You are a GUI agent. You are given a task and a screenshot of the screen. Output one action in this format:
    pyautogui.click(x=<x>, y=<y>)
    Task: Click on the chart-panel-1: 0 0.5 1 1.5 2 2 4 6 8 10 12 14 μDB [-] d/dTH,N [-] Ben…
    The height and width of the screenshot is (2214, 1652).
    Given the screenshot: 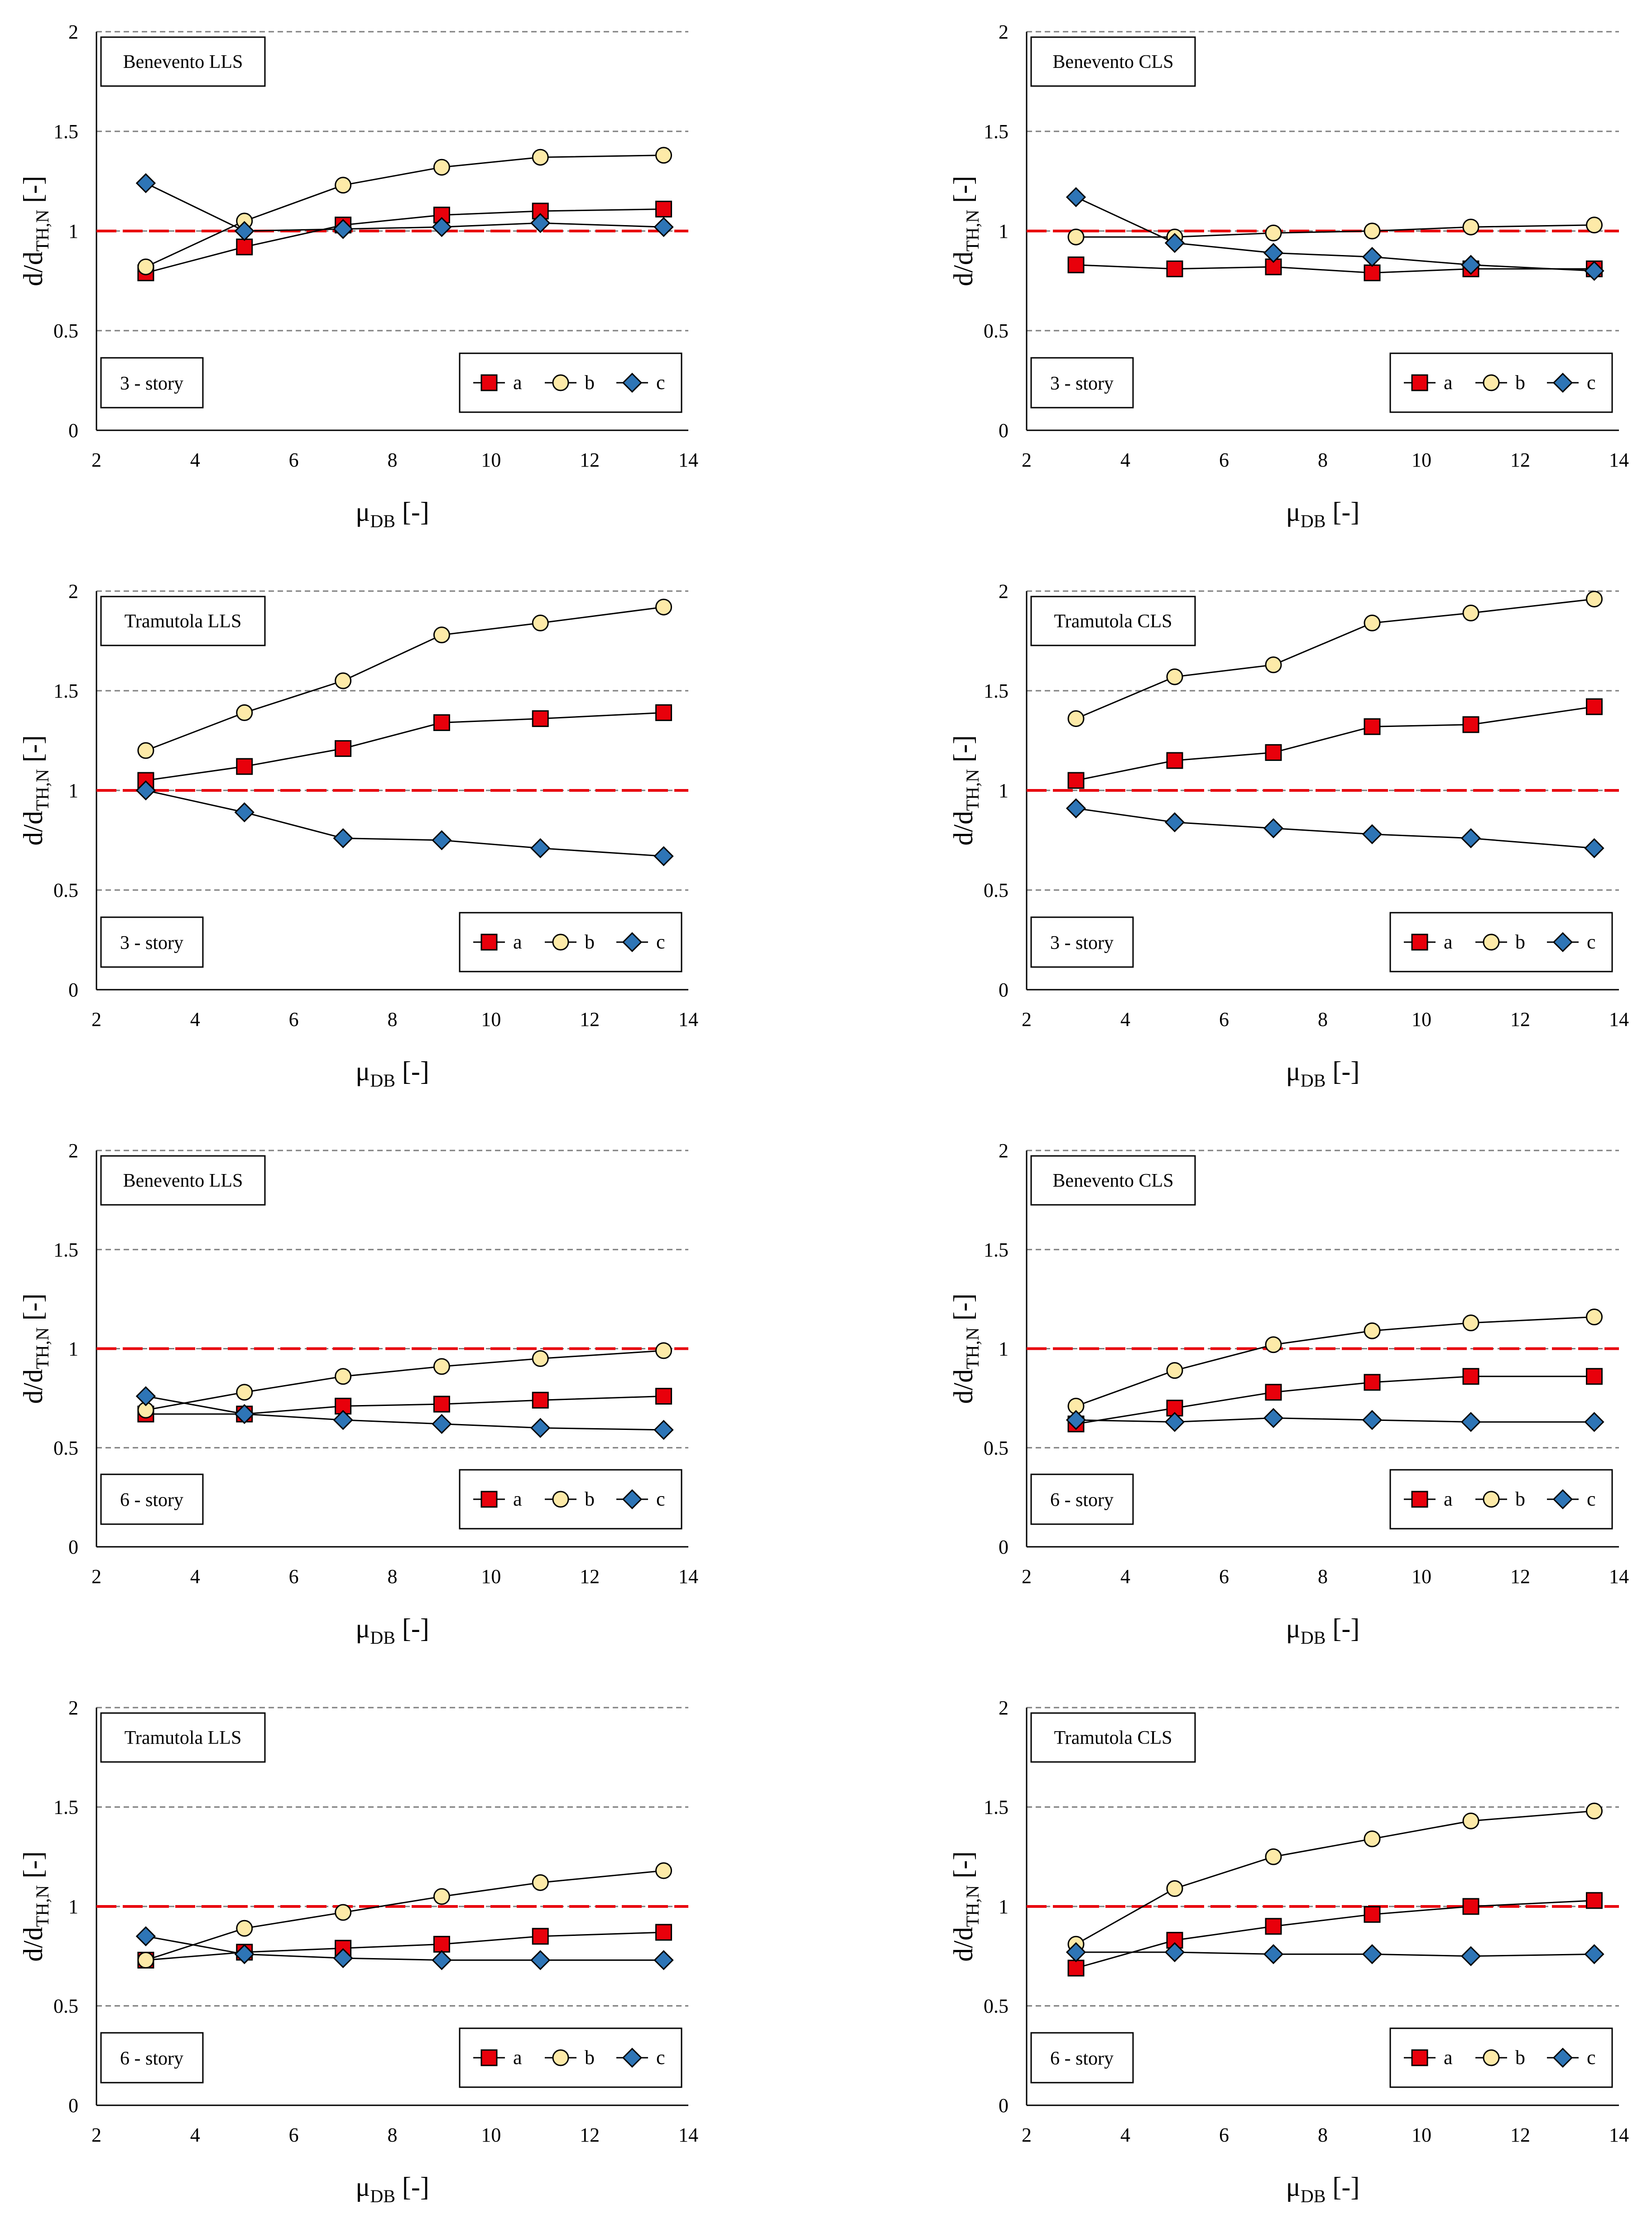 What is the action you would take?
    pyautogui.click(x=358, y=276)
    